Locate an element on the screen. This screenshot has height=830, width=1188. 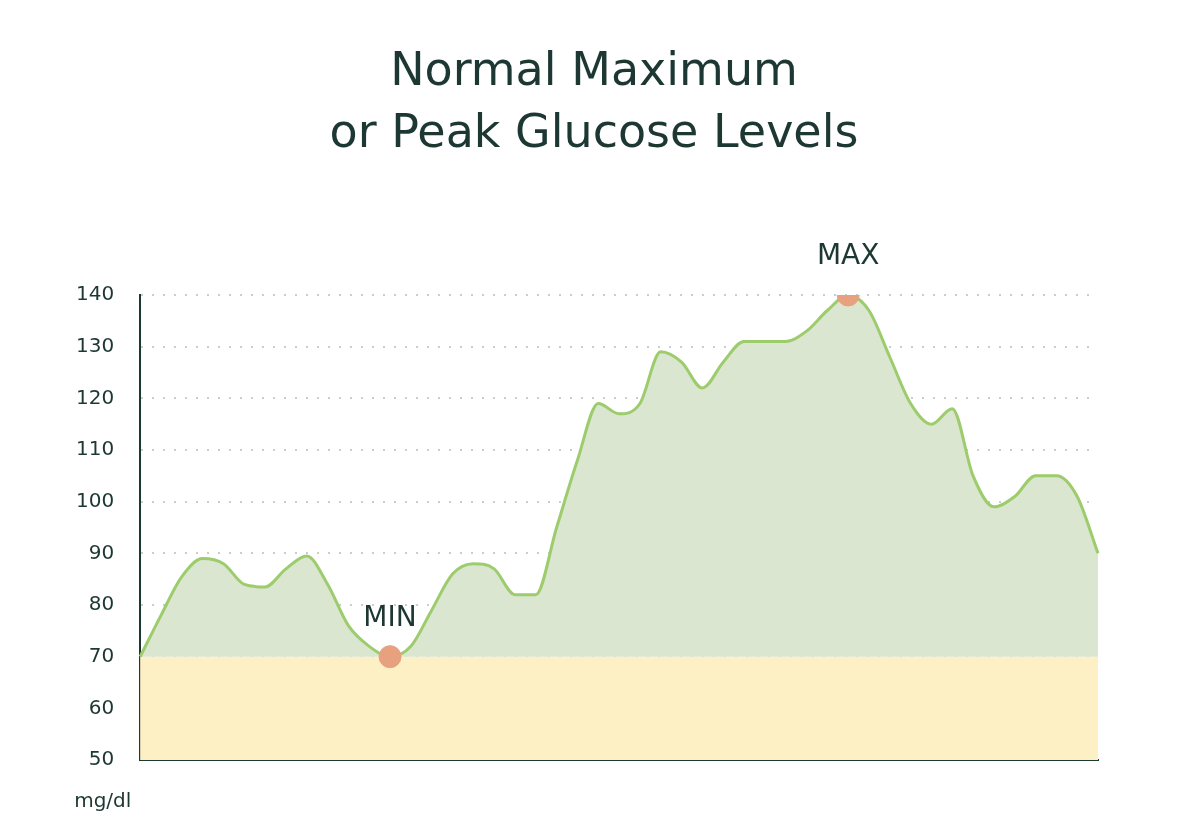
y-tick-label: 60 is located at coordinates (101, 706).